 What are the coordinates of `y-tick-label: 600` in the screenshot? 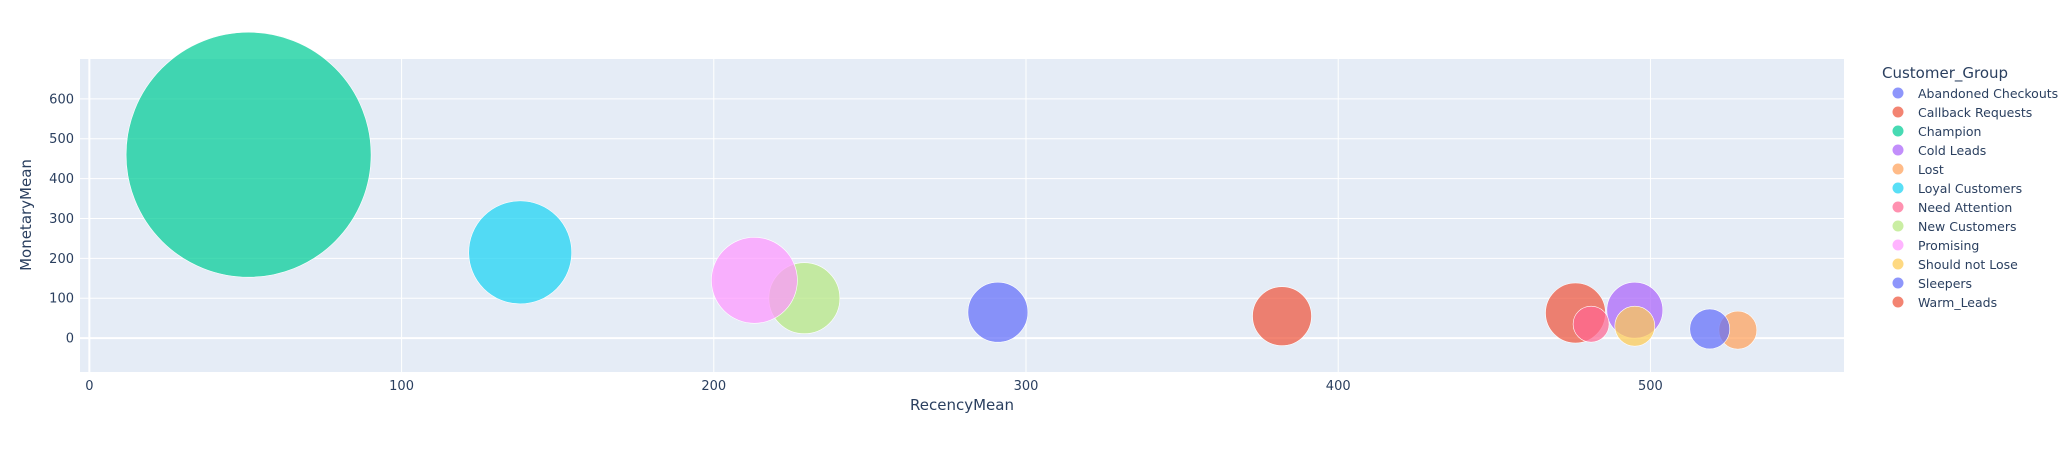 It's located at (61, 99).